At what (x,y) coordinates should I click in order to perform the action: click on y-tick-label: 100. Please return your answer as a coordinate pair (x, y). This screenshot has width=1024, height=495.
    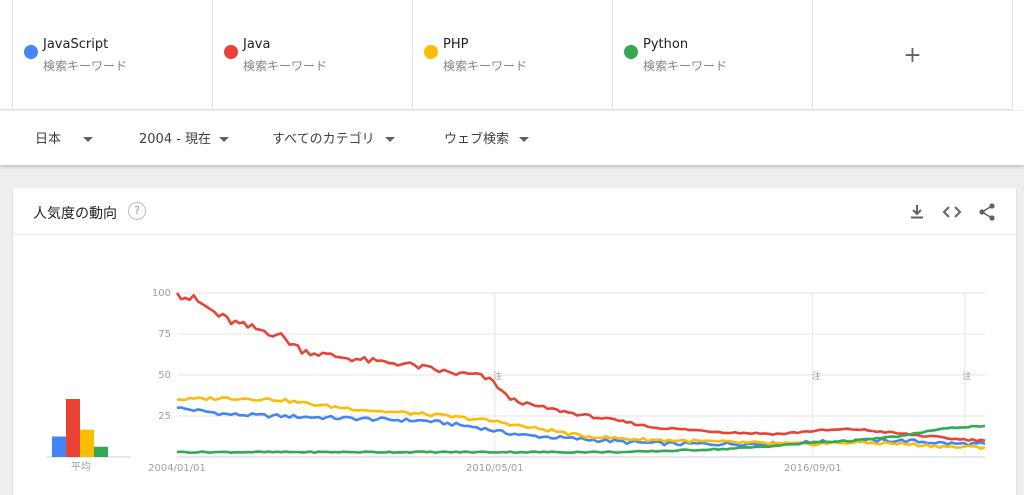
    Looking at the image, I should click on (161, 293).